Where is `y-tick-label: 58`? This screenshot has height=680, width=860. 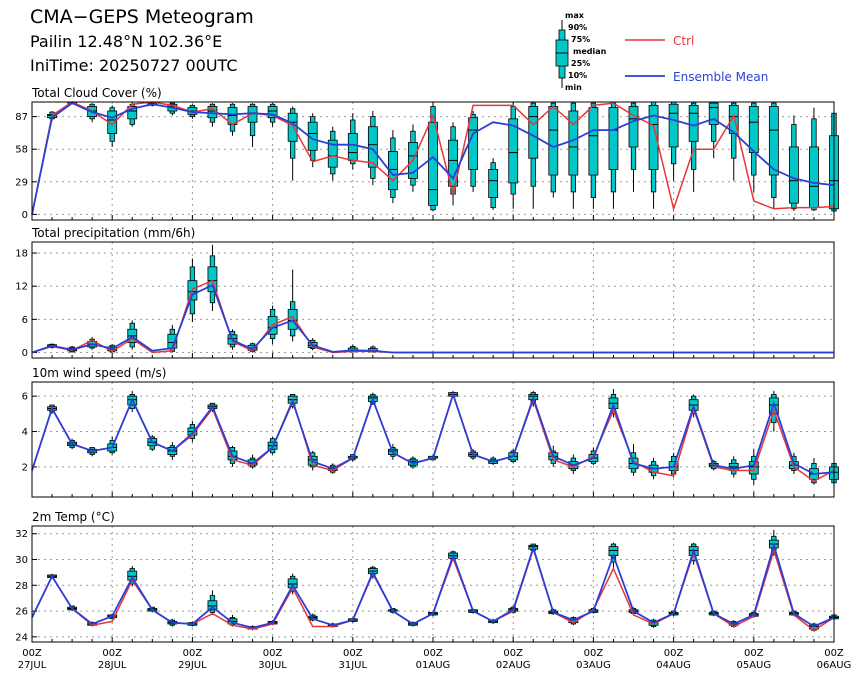
y-tick-label: 58 is located at coordinates (21, 150).